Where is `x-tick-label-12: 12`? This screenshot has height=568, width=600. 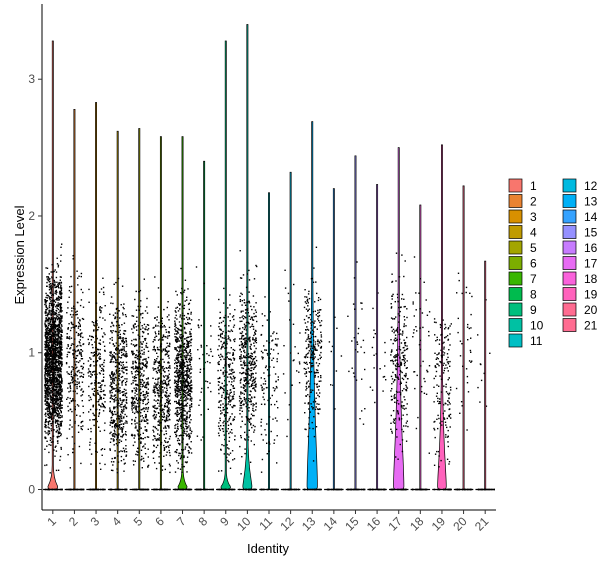 x-tick-label-12: 12 is located at coordinates (287, 524).